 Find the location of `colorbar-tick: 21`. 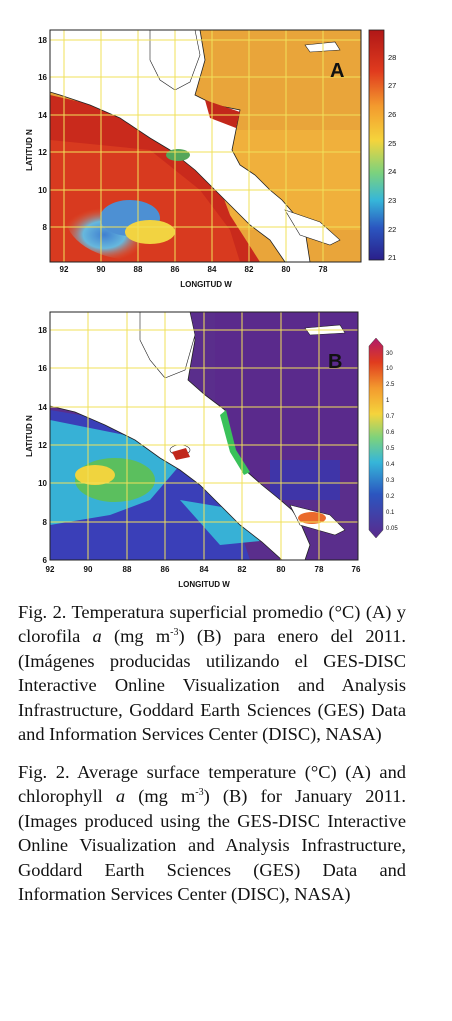

colorbar-tick: 21 is located at coordinates (392, 257).